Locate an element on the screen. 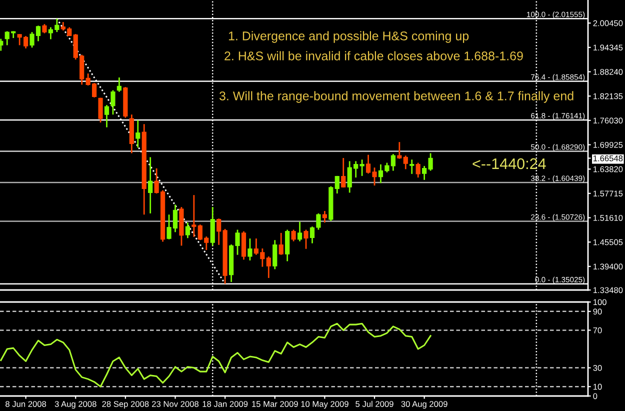  y-tick-label: 1.66548 is located at coordinates (608, 158).